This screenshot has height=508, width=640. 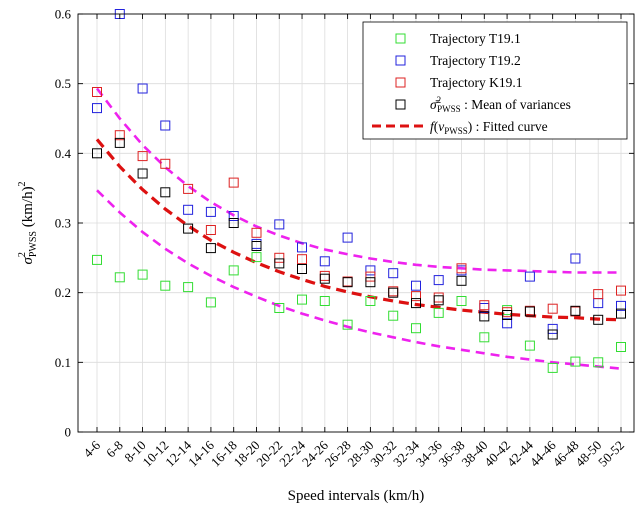 I want to click on y-axis-label: σ2PWSS (km/h)2, so click(x=28, y=222).